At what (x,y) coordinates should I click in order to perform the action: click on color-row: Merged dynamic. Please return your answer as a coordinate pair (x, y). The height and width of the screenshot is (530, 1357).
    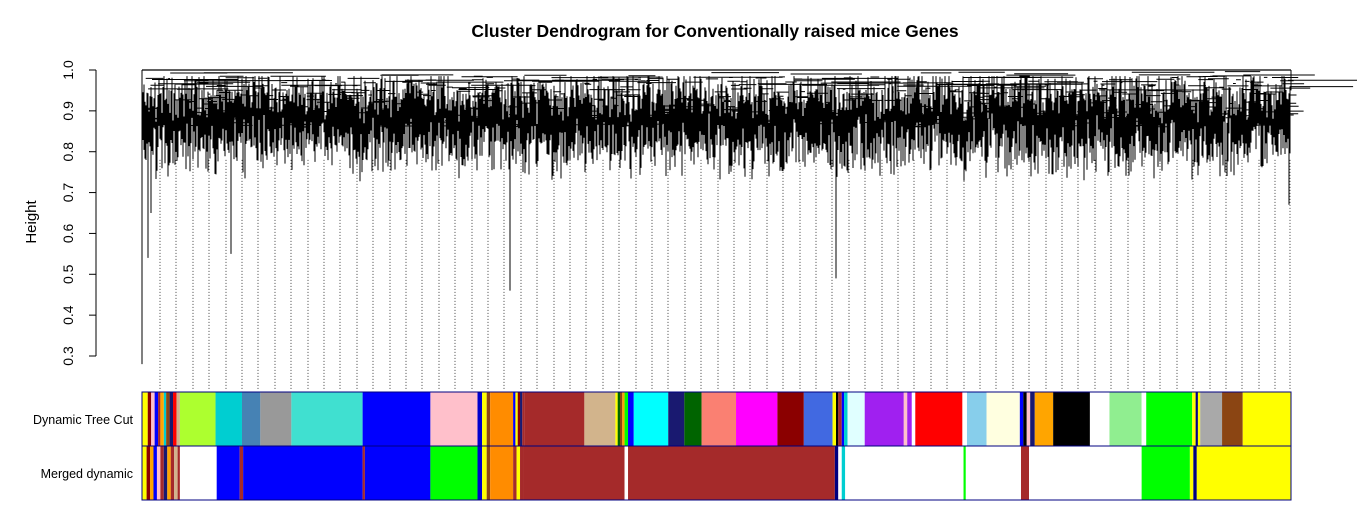
    Looking at the image, I should click on (666, 473).